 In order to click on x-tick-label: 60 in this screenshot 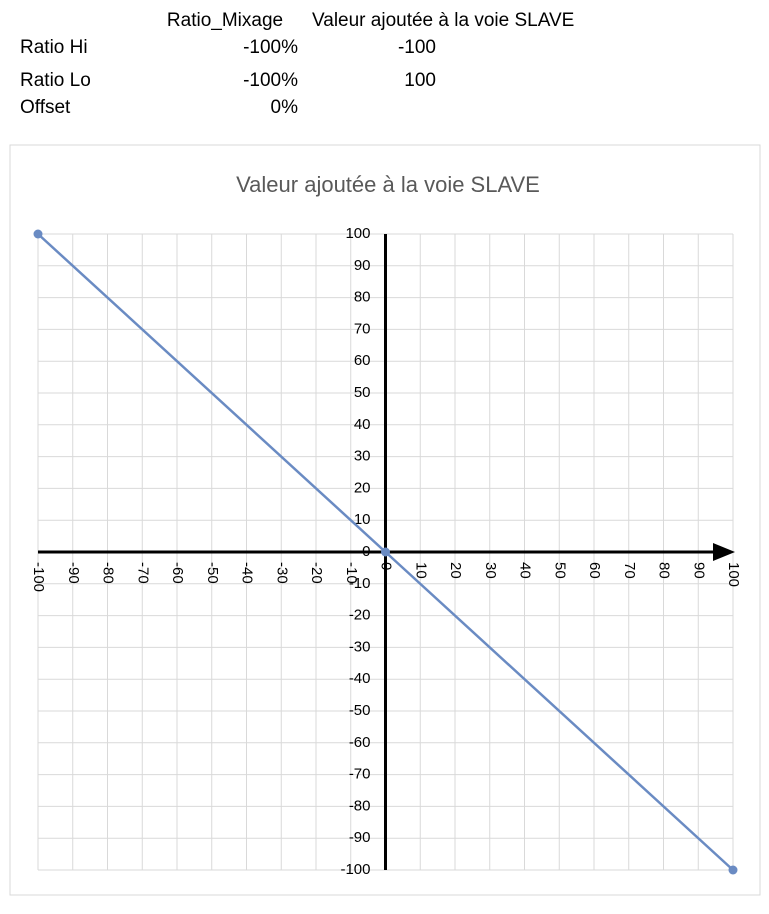, I will do `click(594, 570)`.